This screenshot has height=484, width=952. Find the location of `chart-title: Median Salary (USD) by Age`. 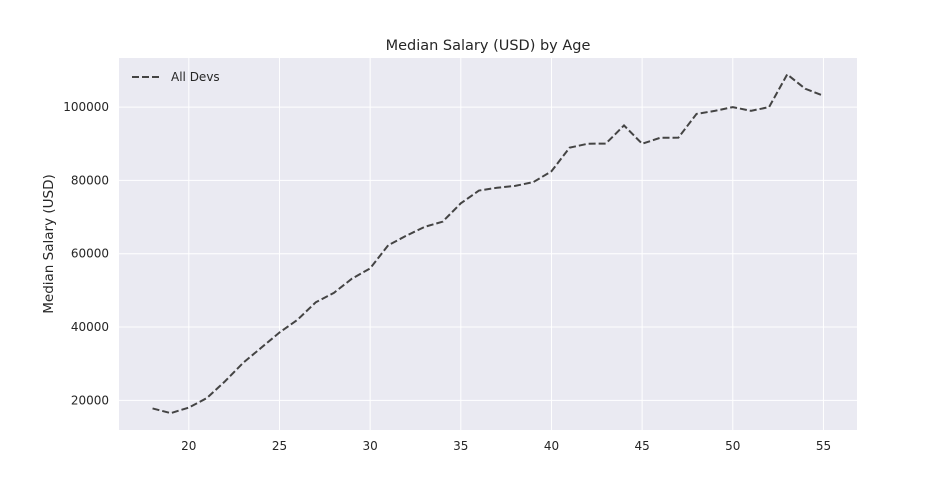

chart-title: Median Salary (USD) by Age is located at coordinates (488, 46).